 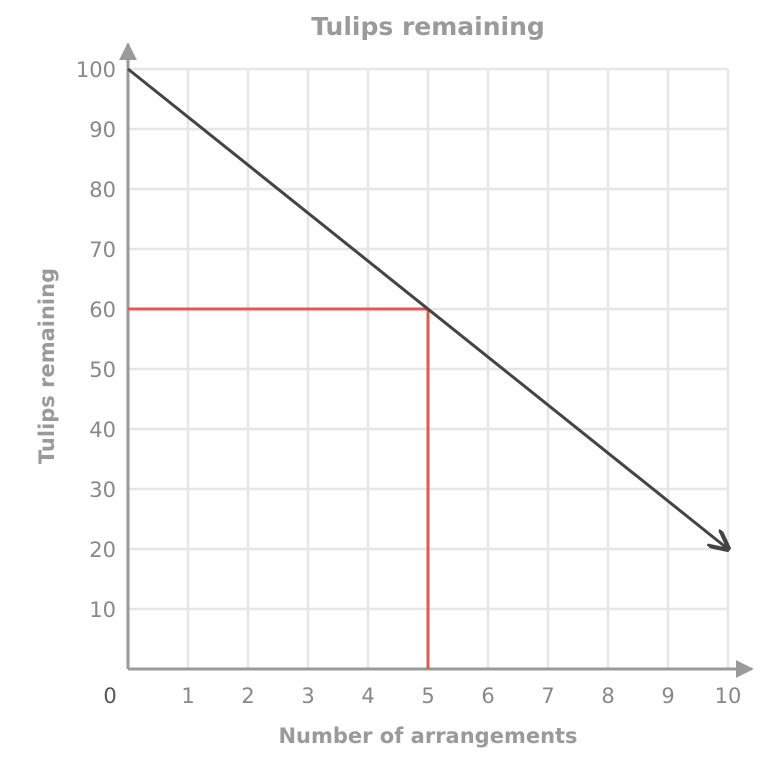 I want to click on origin-label: 0, so click(x=109, y=696).